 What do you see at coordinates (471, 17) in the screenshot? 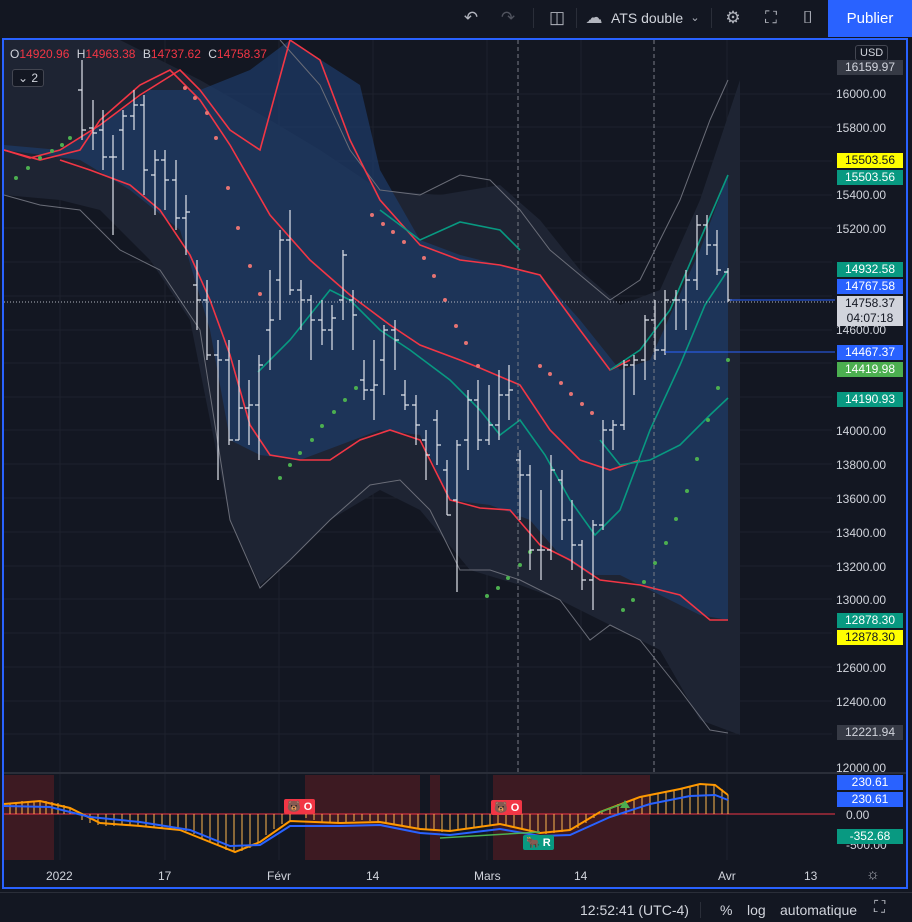
I see `undo-icon: ↶` at bounding box center [471, 17].